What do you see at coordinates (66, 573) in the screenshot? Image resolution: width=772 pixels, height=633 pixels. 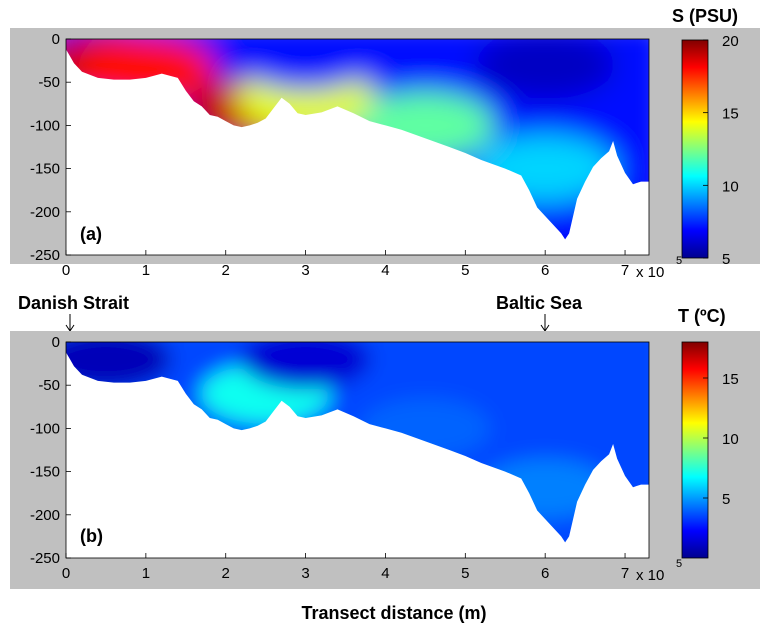 I see `panel-b-x-tick-label: 0` at bounding box center [66, 573].